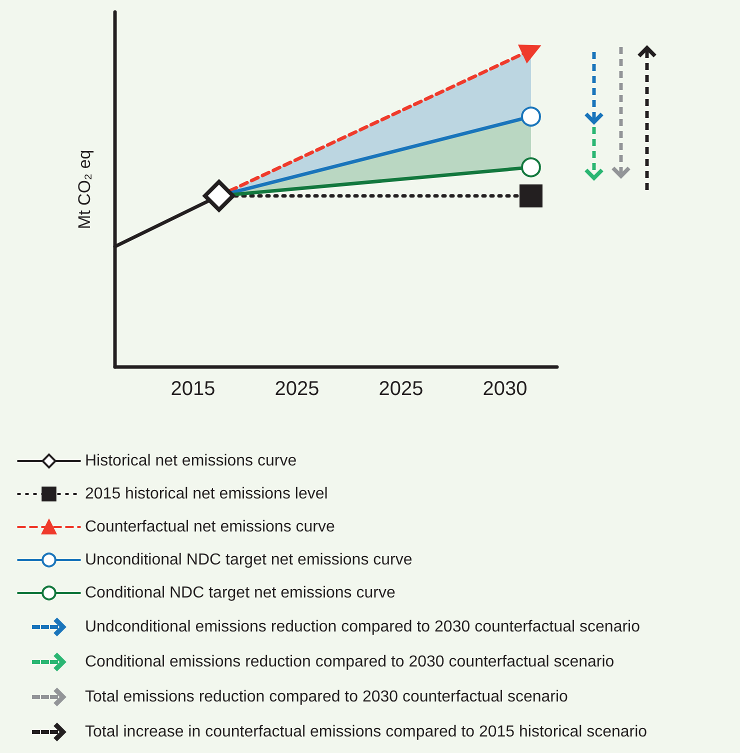  Describe the element at coordinates (362, 627) in the screenshot. I see `legend-label: Undconditional emissions reduction compared to 2030 counterfactual scenario` at that location.